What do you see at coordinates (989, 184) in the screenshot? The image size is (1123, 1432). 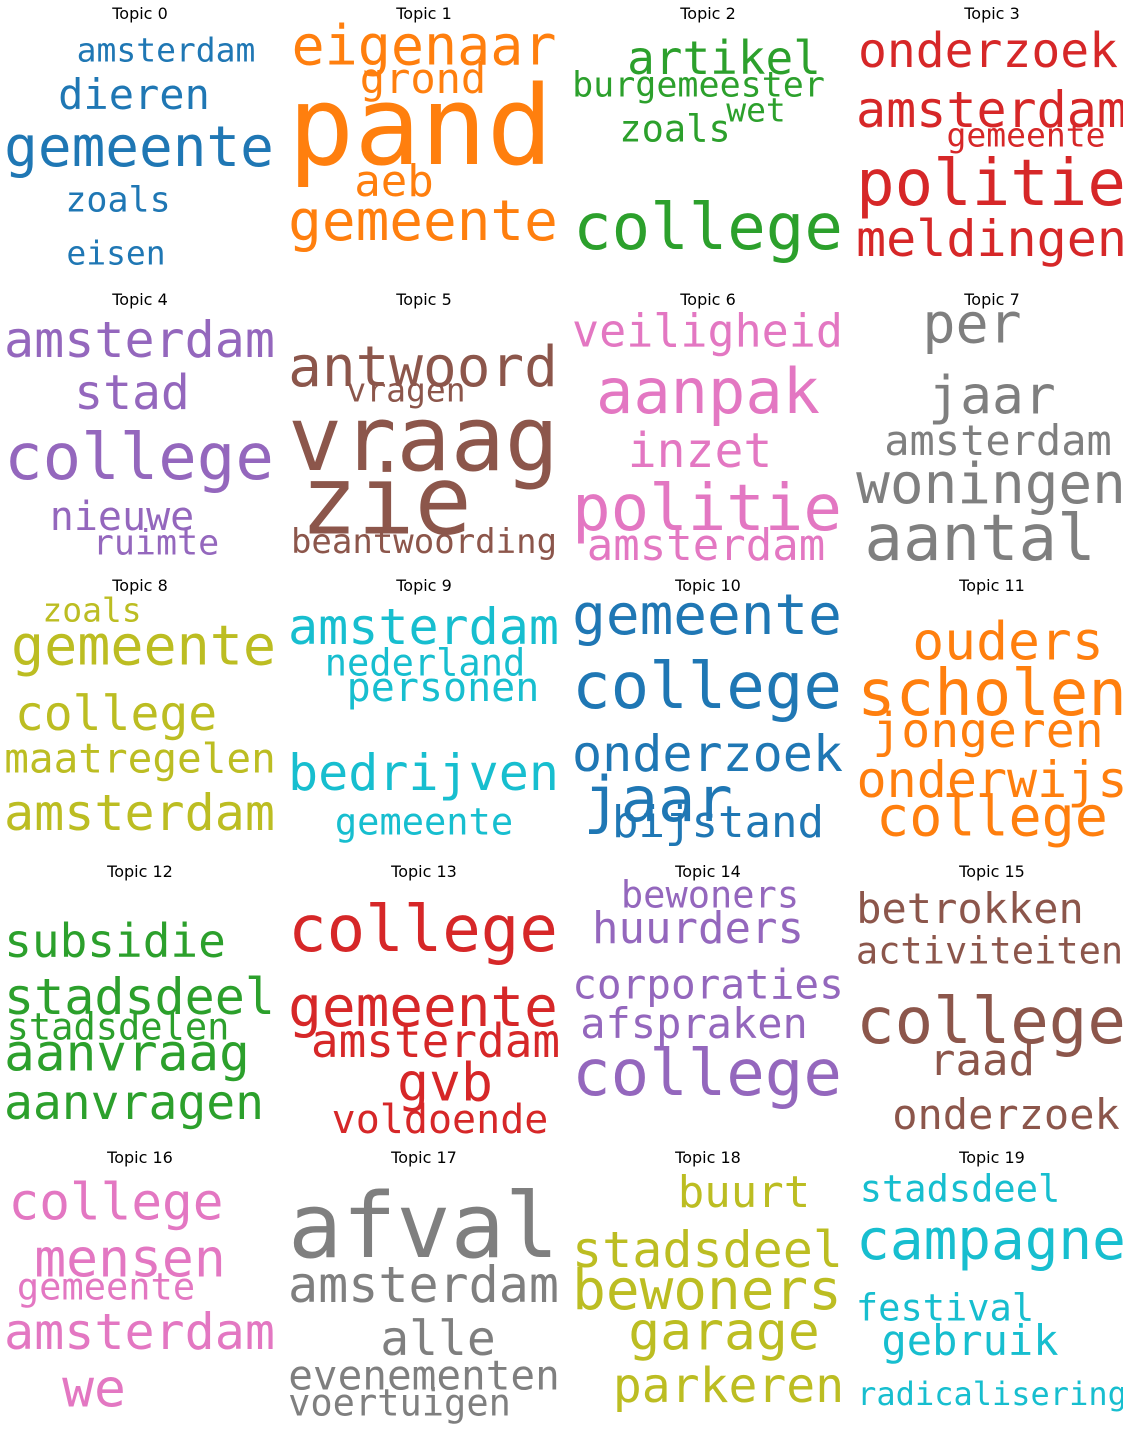 I see `wordcloud-word: politie` at bounding box center [989, 184].